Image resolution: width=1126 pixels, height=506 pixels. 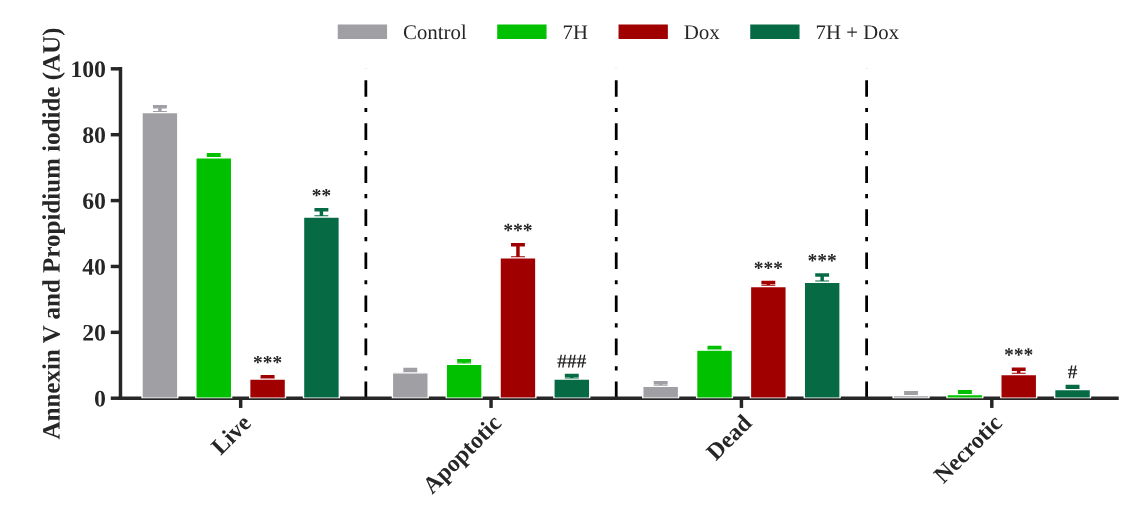 I want to click on y-tick-label: 0, so click(x=99, y=398).